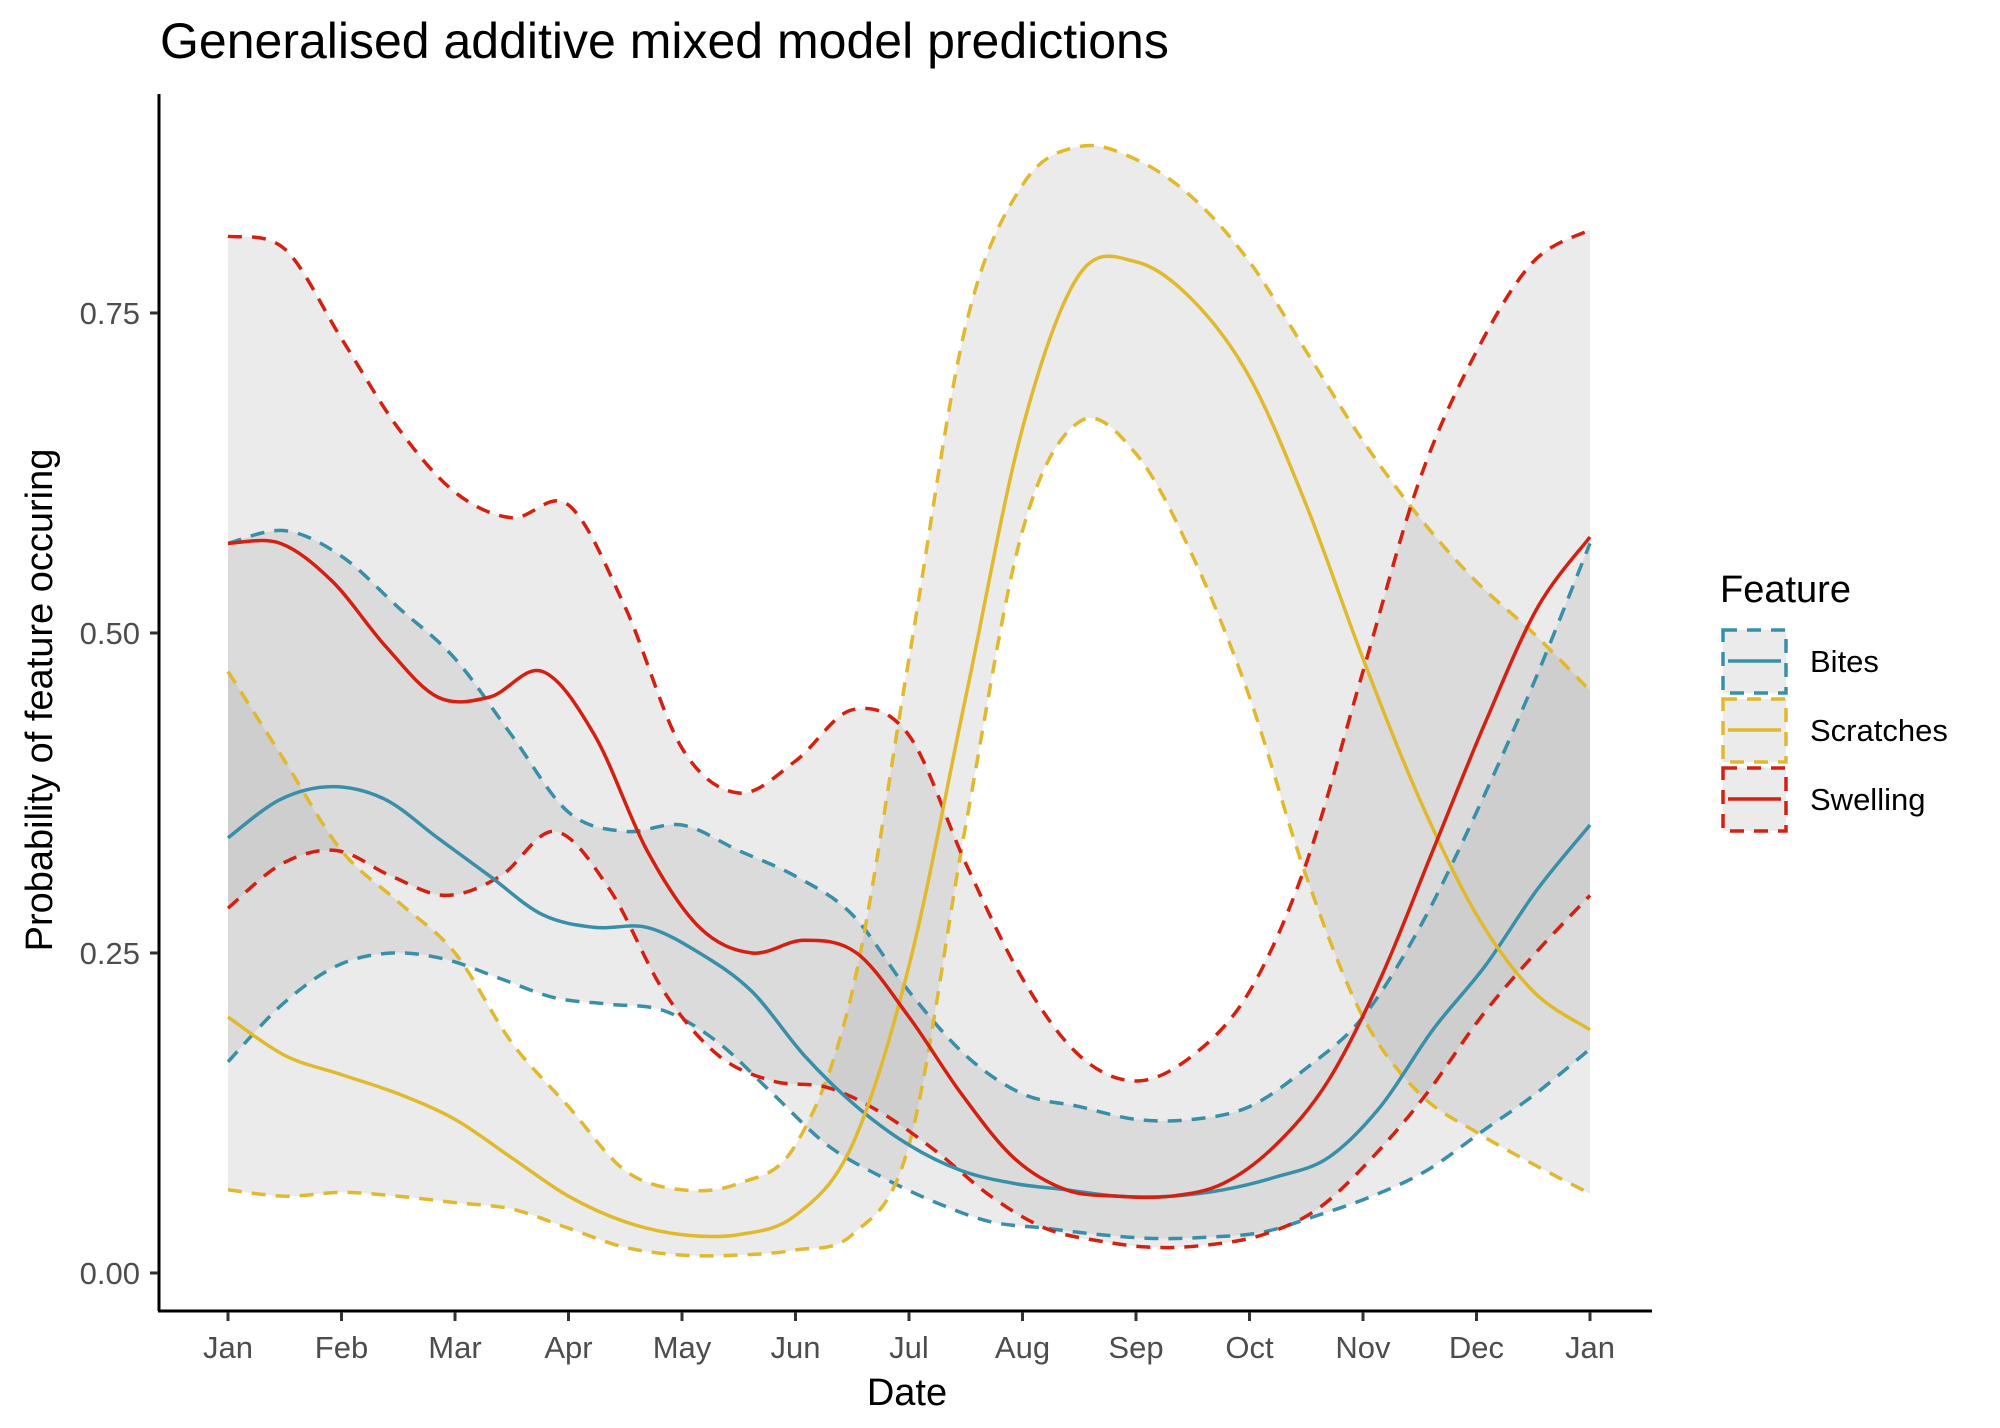 The image size is (2000, 1428). I want to click on legend: Bites Scratches Swelling, so click(1834, 730).